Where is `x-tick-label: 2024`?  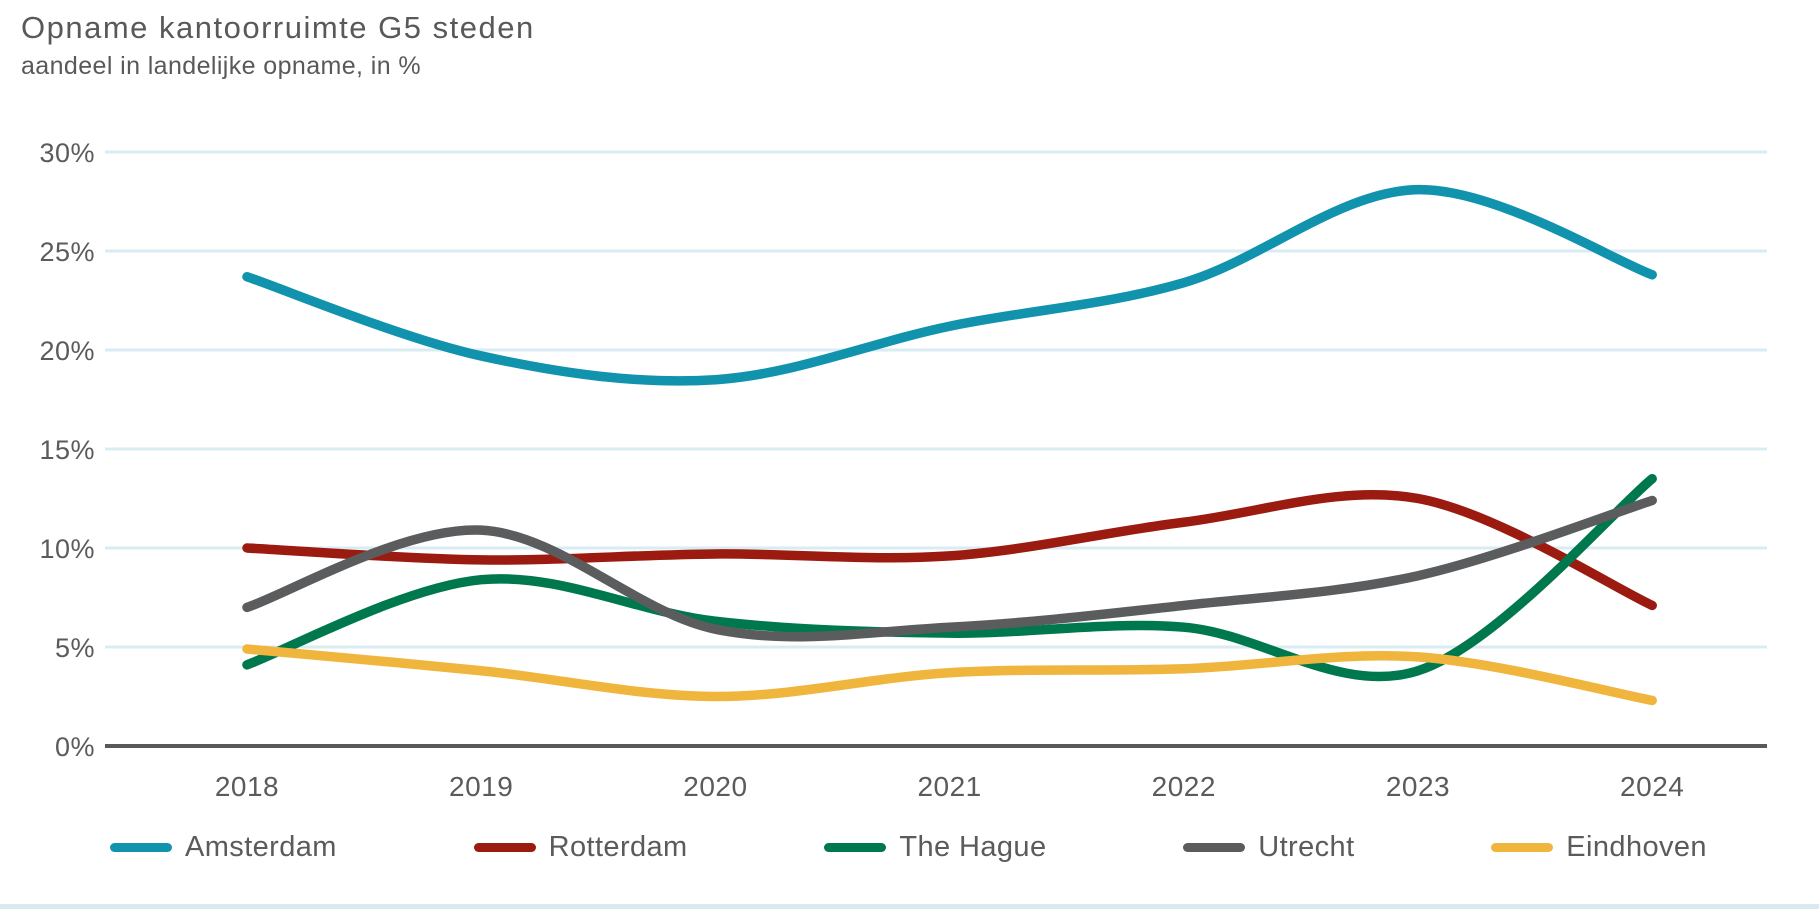
x-tick-label: 2024 is located at coordinates (1652, 786).